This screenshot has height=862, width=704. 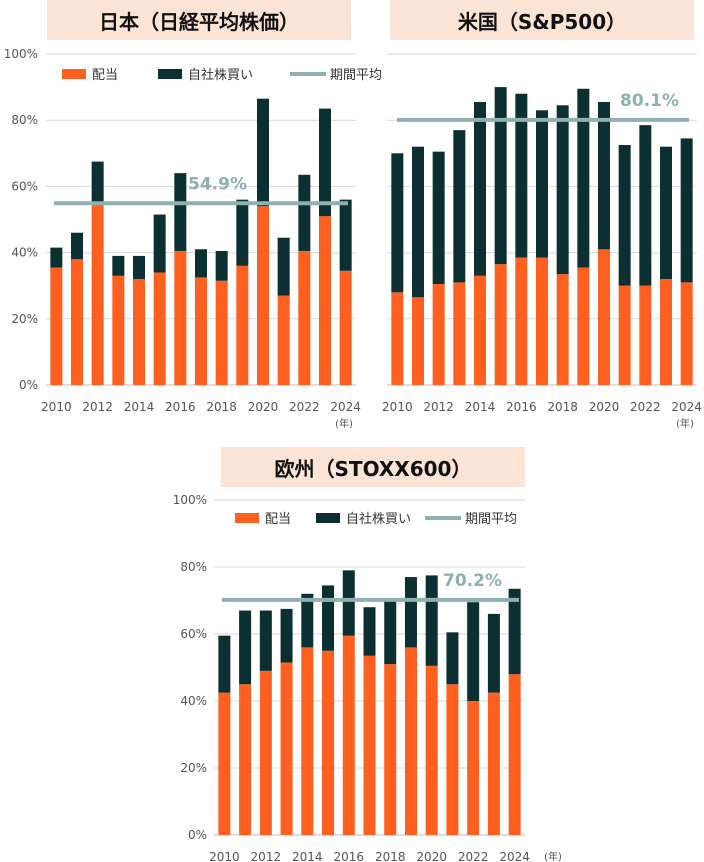 I want to click on bar-dividend-japan-2024, so click(x=345, y=327).